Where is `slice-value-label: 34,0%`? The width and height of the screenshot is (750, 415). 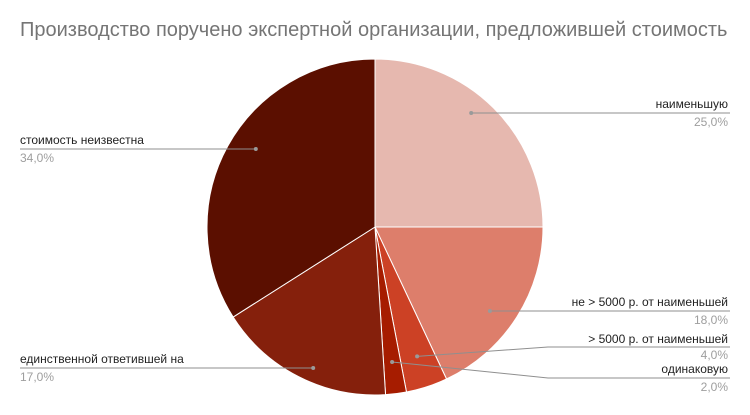 slice-value-label: 34,0% is located at coordinates (37, 158).